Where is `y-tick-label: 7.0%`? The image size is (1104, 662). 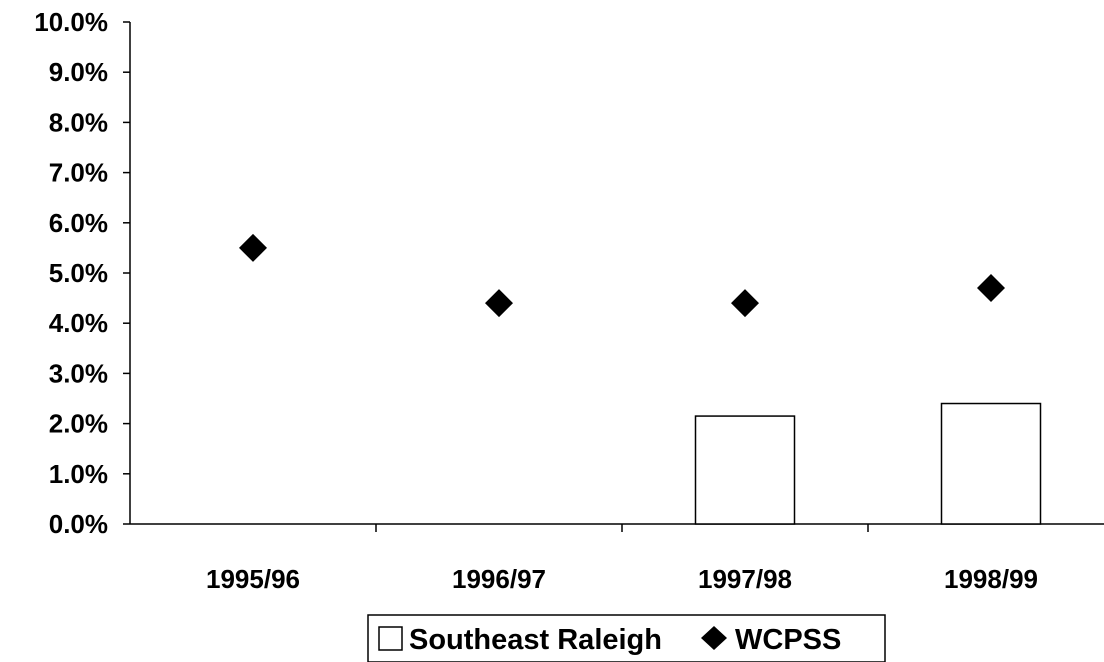 y-tick-label: 7.0% is located at coordinates (78, 173).